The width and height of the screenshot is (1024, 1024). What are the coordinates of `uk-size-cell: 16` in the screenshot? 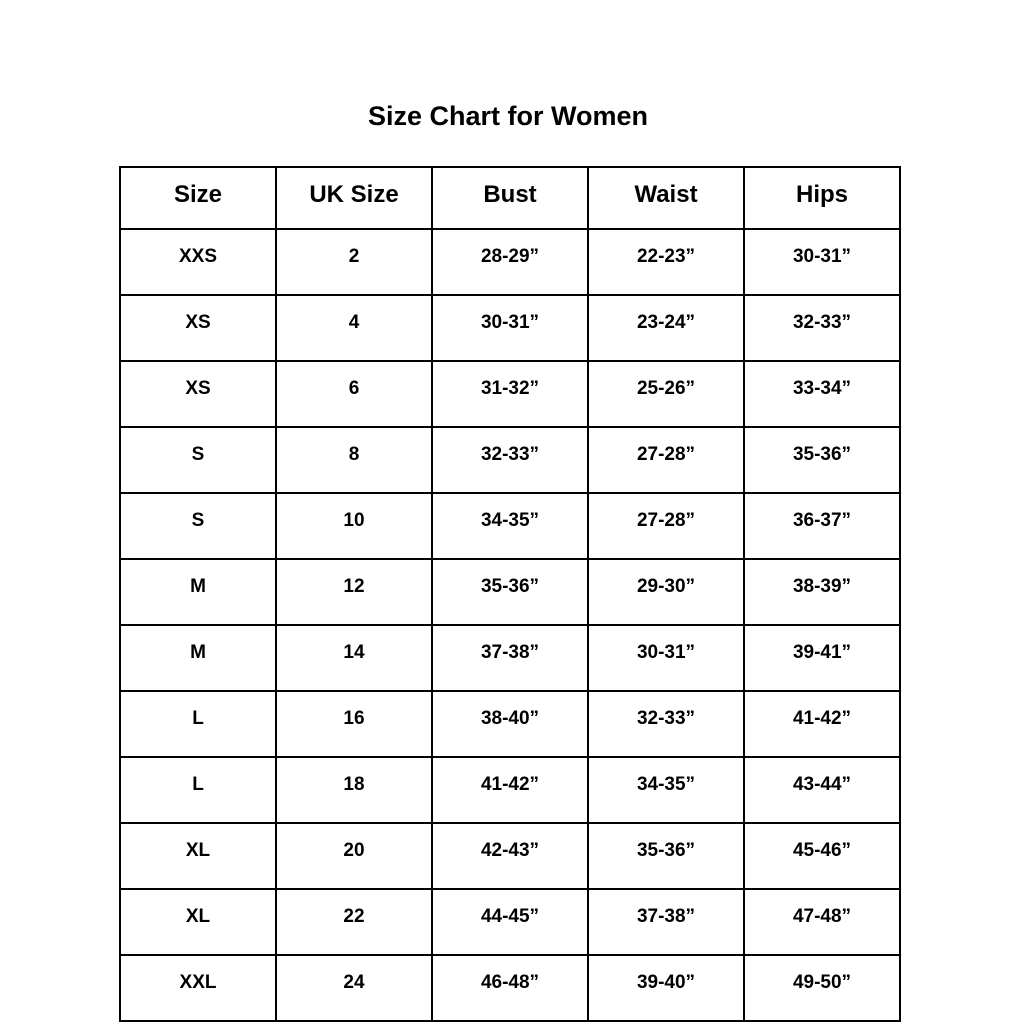 It's located at (354, 724).